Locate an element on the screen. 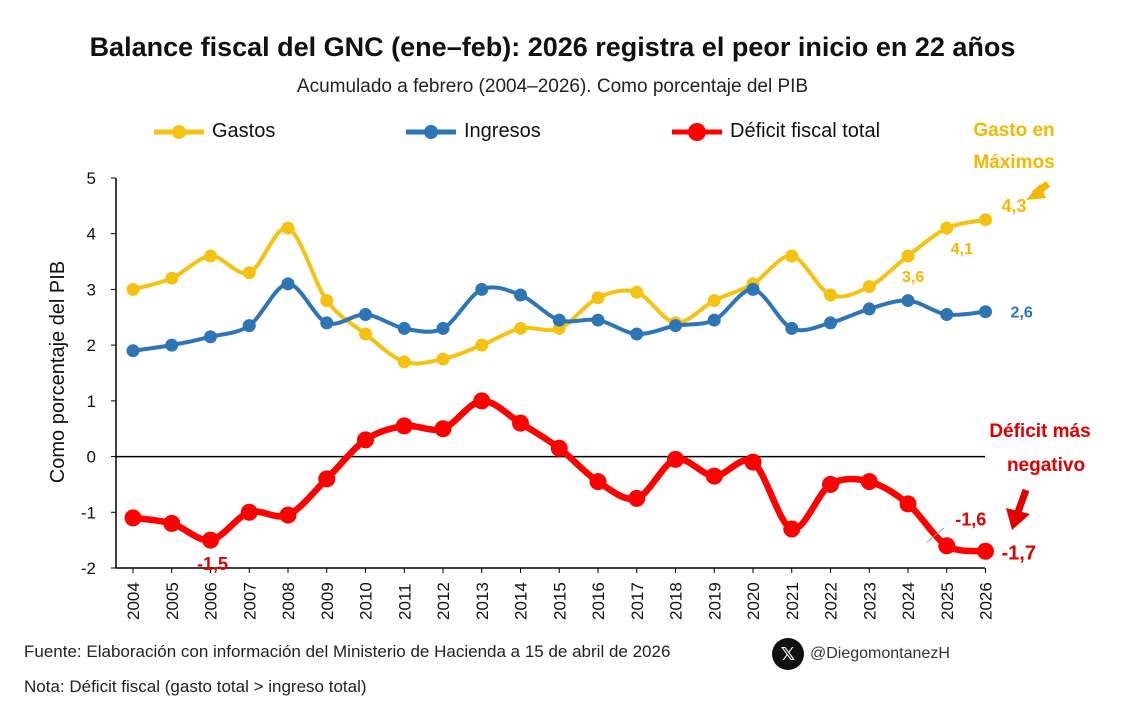  leader-line-deficit-2025 is located at coordinates (935, 535).